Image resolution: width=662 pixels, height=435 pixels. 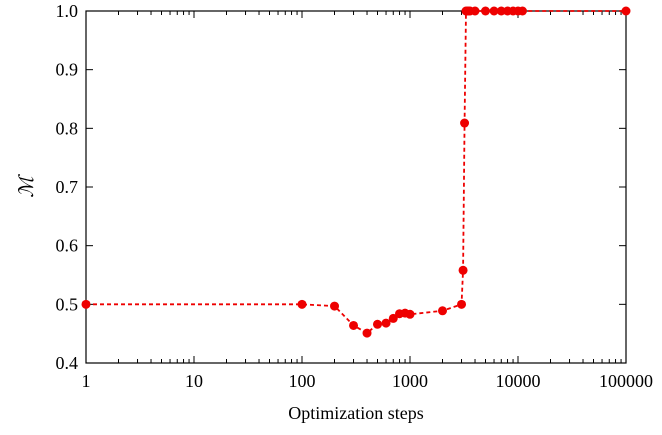 I want to click on x-tick-label: 100, so click(x=302, y=381).